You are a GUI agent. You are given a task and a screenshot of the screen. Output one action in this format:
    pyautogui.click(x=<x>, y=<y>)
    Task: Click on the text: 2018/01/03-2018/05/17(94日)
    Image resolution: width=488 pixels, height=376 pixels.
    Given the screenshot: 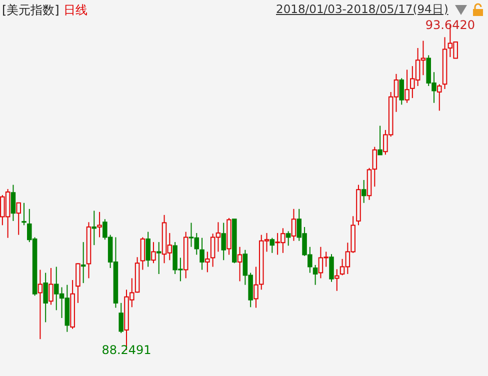 What is the action you would take?
    pyautogui.click(x=362, y=9)
    